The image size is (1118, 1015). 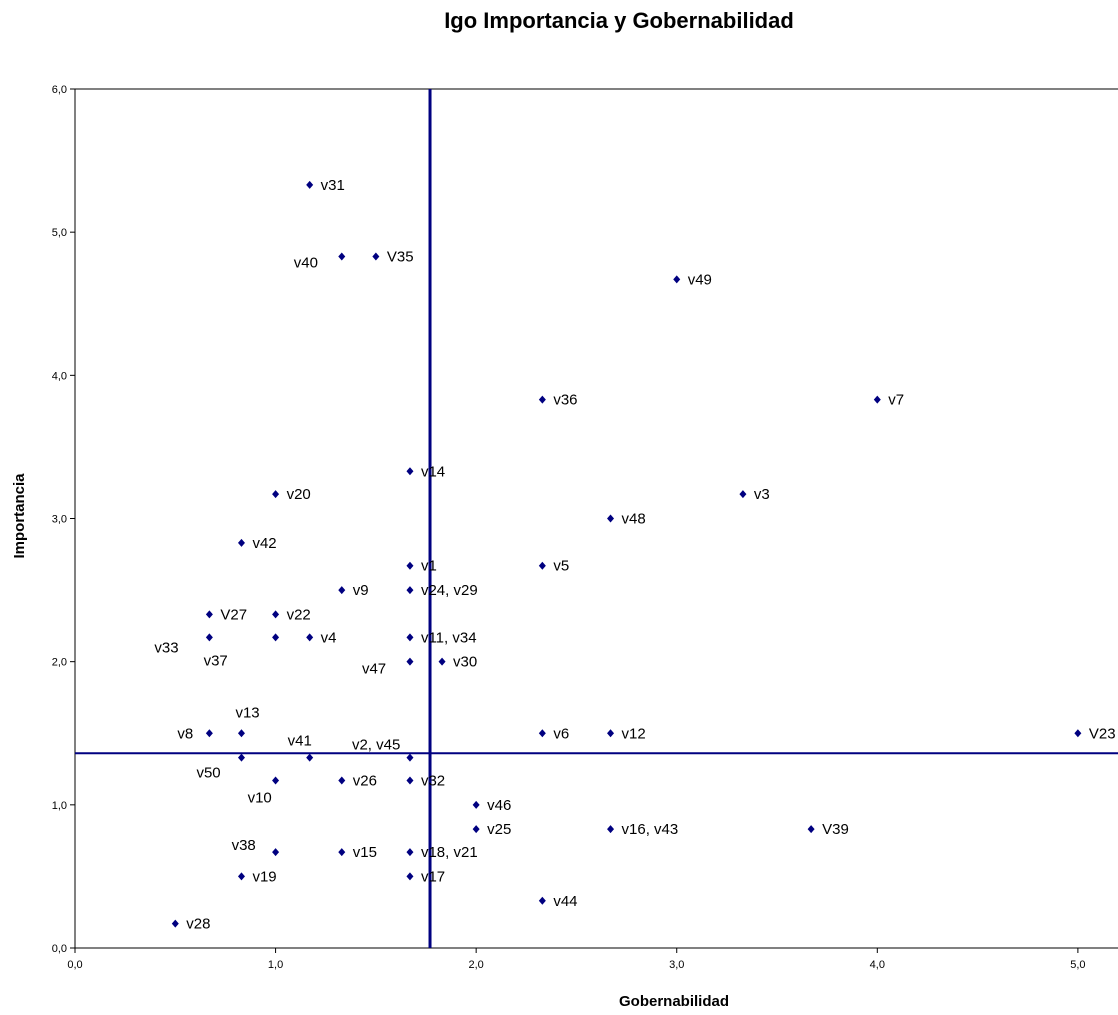 What do you see at coordinates (499, 805) in the screenshot?
I see `point-label: v46` at bounding box center [499, 805].